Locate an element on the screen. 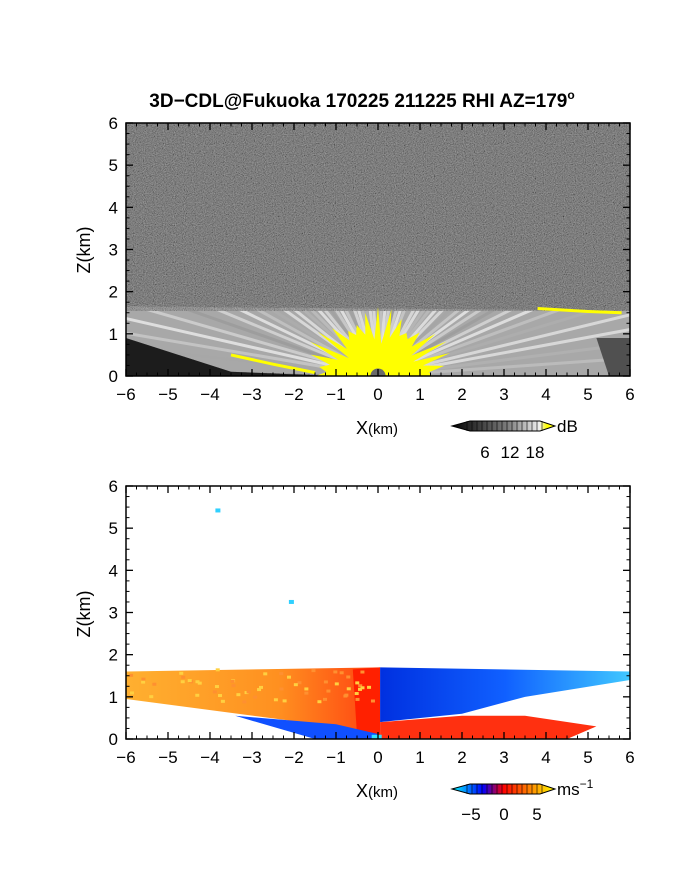  colorbar-tick-label: 0 is located at coordinates (503, 814).